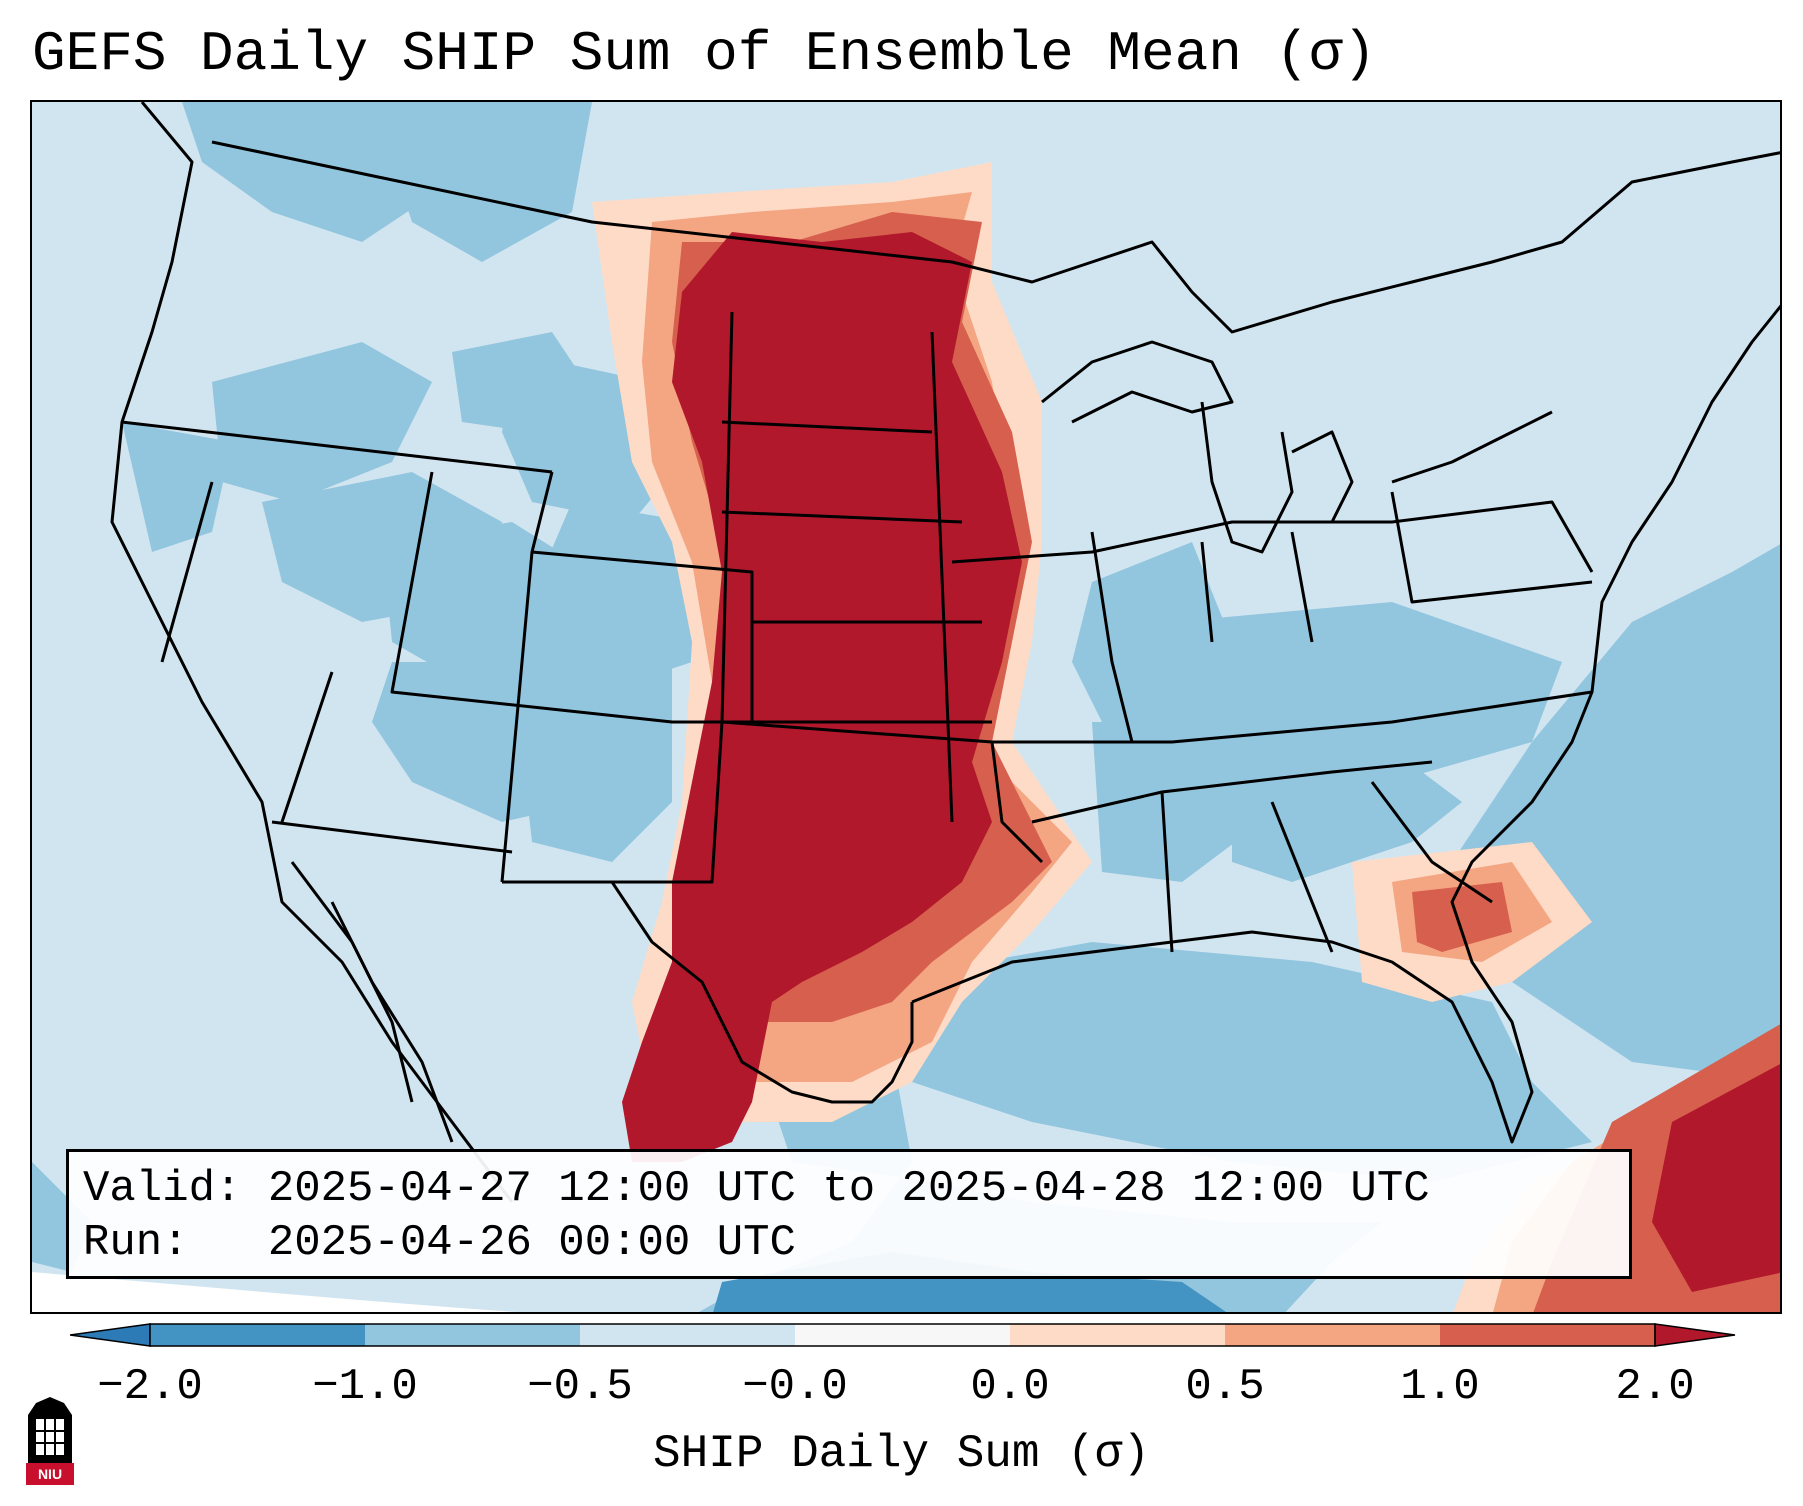 Image resolution: width=1803 pixels, height=1506 pixels. Describe the element at coordinates (274, 1292) in the screenshot. I see `out-of-domain-area` at that location.